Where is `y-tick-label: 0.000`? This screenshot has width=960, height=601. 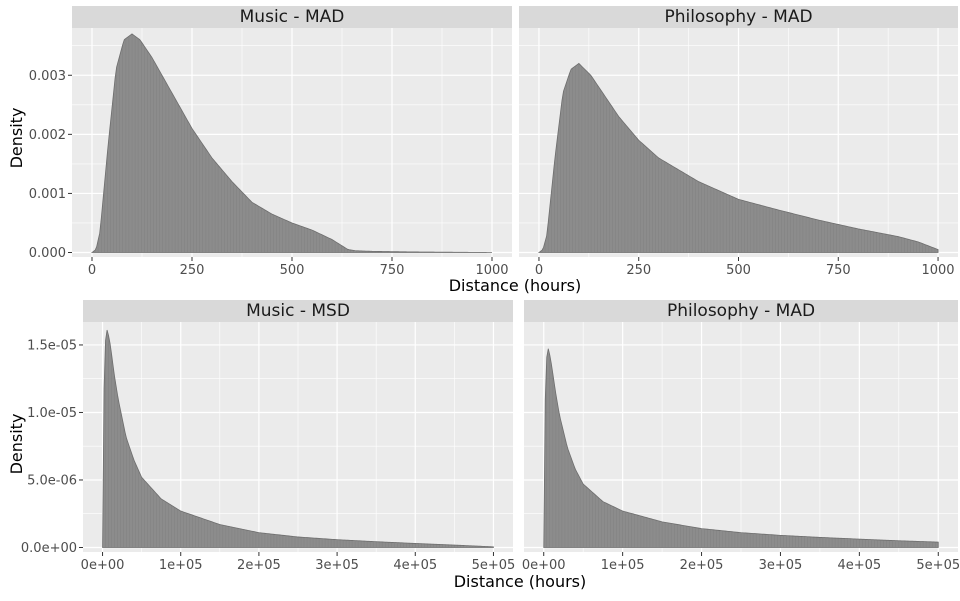 y-tick-label: 0.000 is located at coordinates (47, 253).